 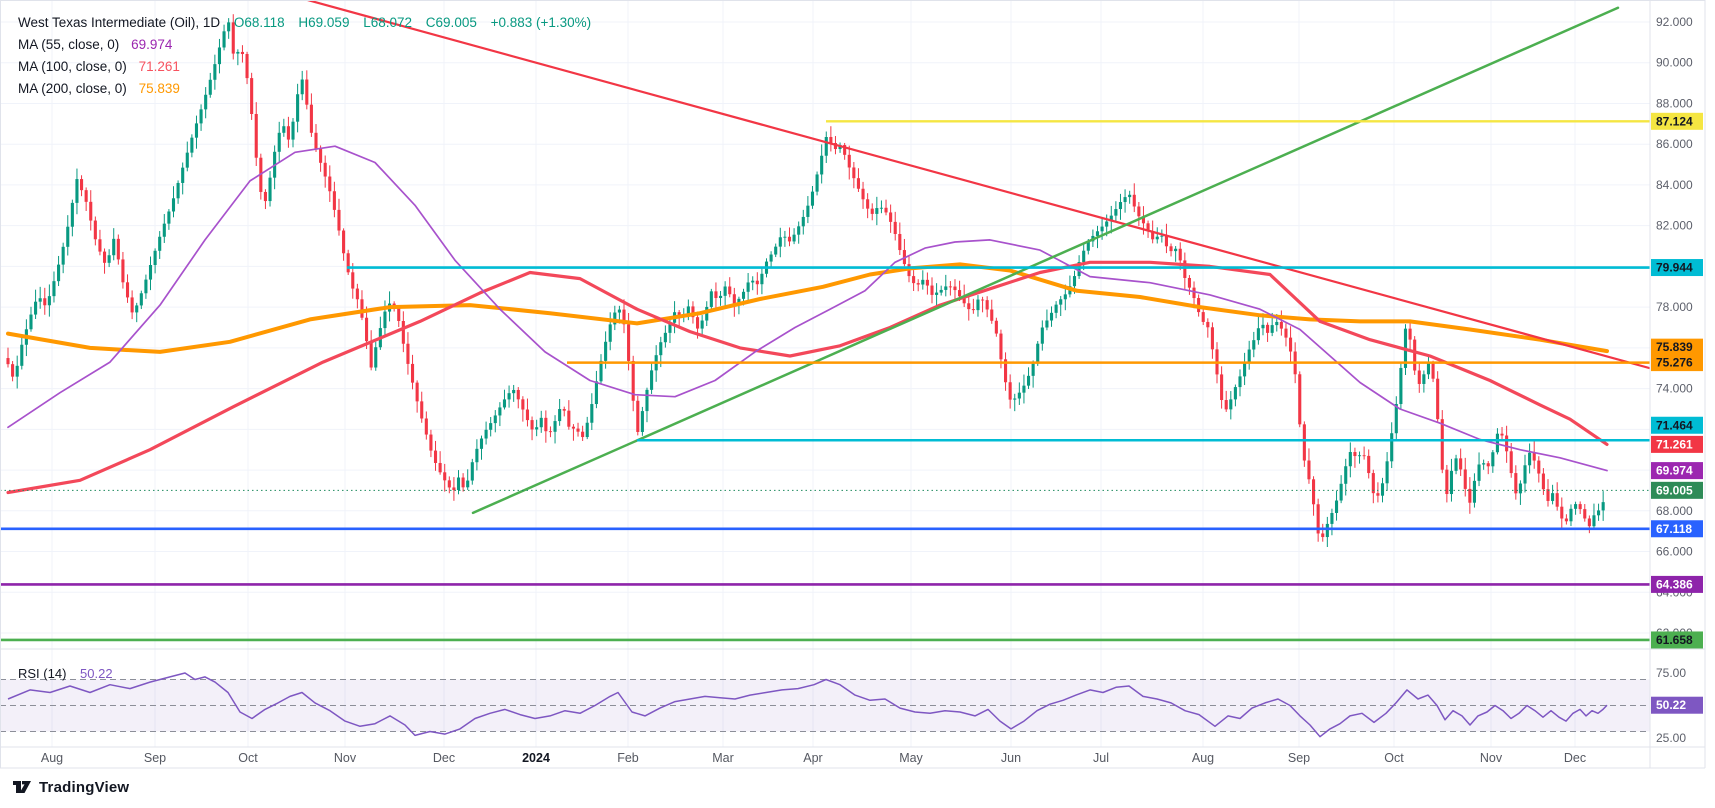 What do you see at coordinates (84, 787) in the screenshot?
I see `tradingview-watermark-text: TradingView` at bounding box center [84, 787].